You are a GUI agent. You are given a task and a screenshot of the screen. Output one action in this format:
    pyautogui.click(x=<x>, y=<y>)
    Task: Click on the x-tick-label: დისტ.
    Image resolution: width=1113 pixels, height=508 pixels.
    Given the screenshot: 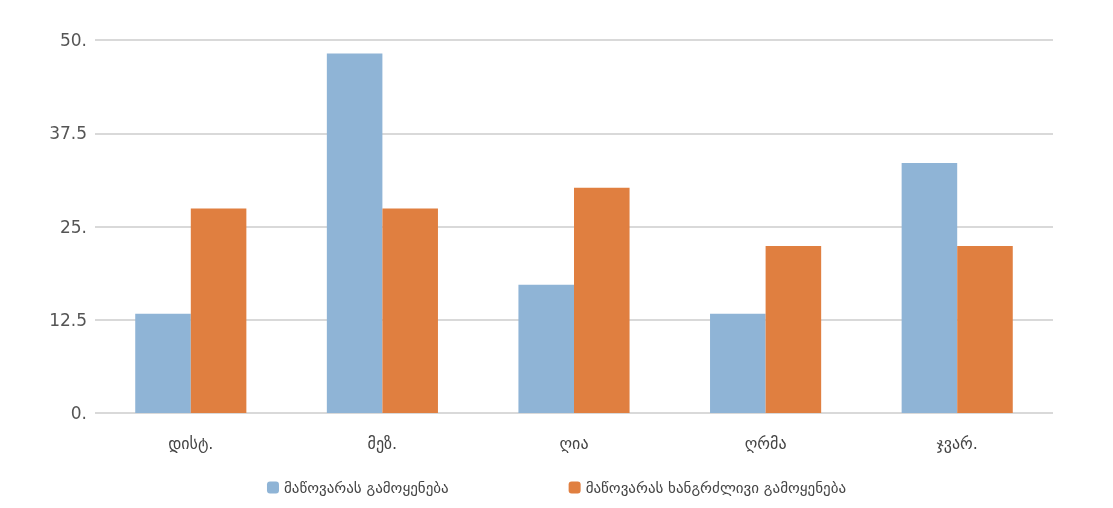 What is the action you would take?
    pyautogui.click(x=191, y=443)
    